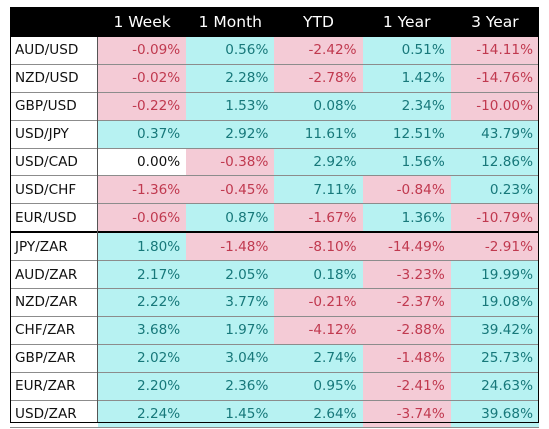  I want to click on pair-label: EUR/USD, so click(54, 218).